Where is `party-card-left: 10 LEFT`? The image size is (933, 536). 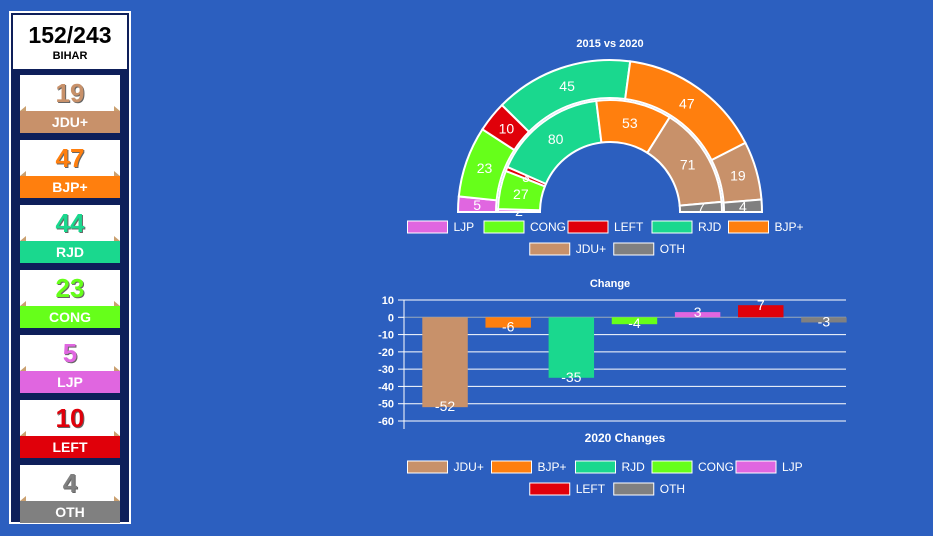 party-card-left: 10 LEFT is located at coordinates (70, 429).